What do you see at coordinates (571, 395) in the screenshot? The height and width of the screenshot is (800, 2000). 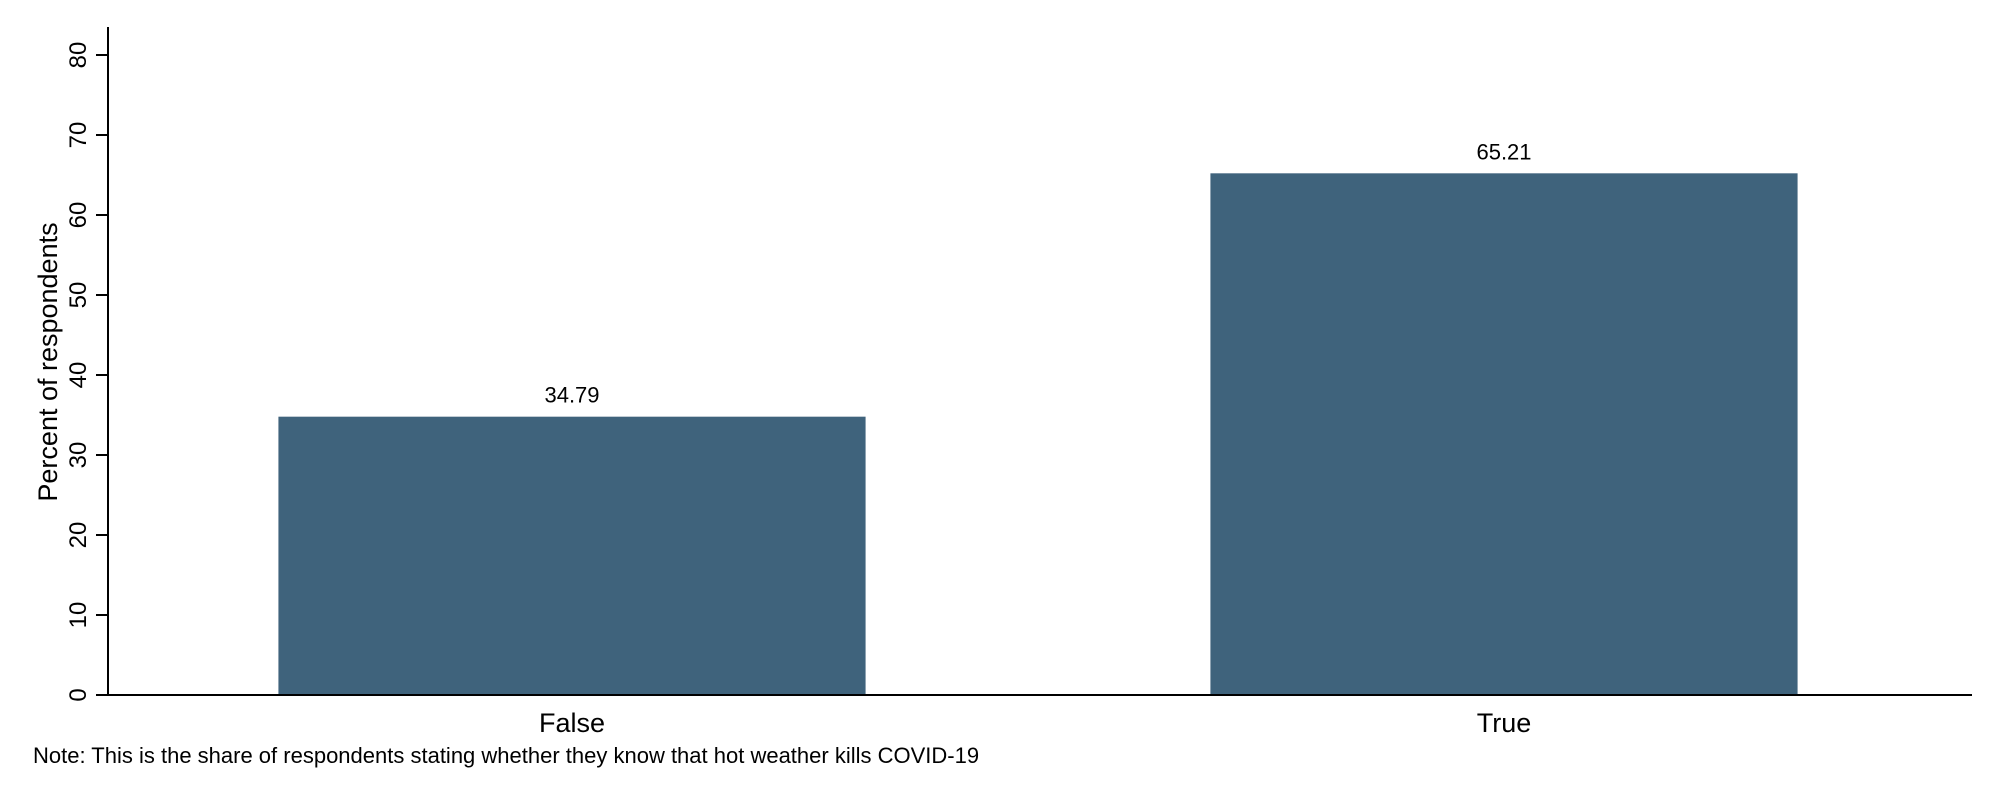 I see `data-label-false: 34.79` at bounding box center [571, 395].